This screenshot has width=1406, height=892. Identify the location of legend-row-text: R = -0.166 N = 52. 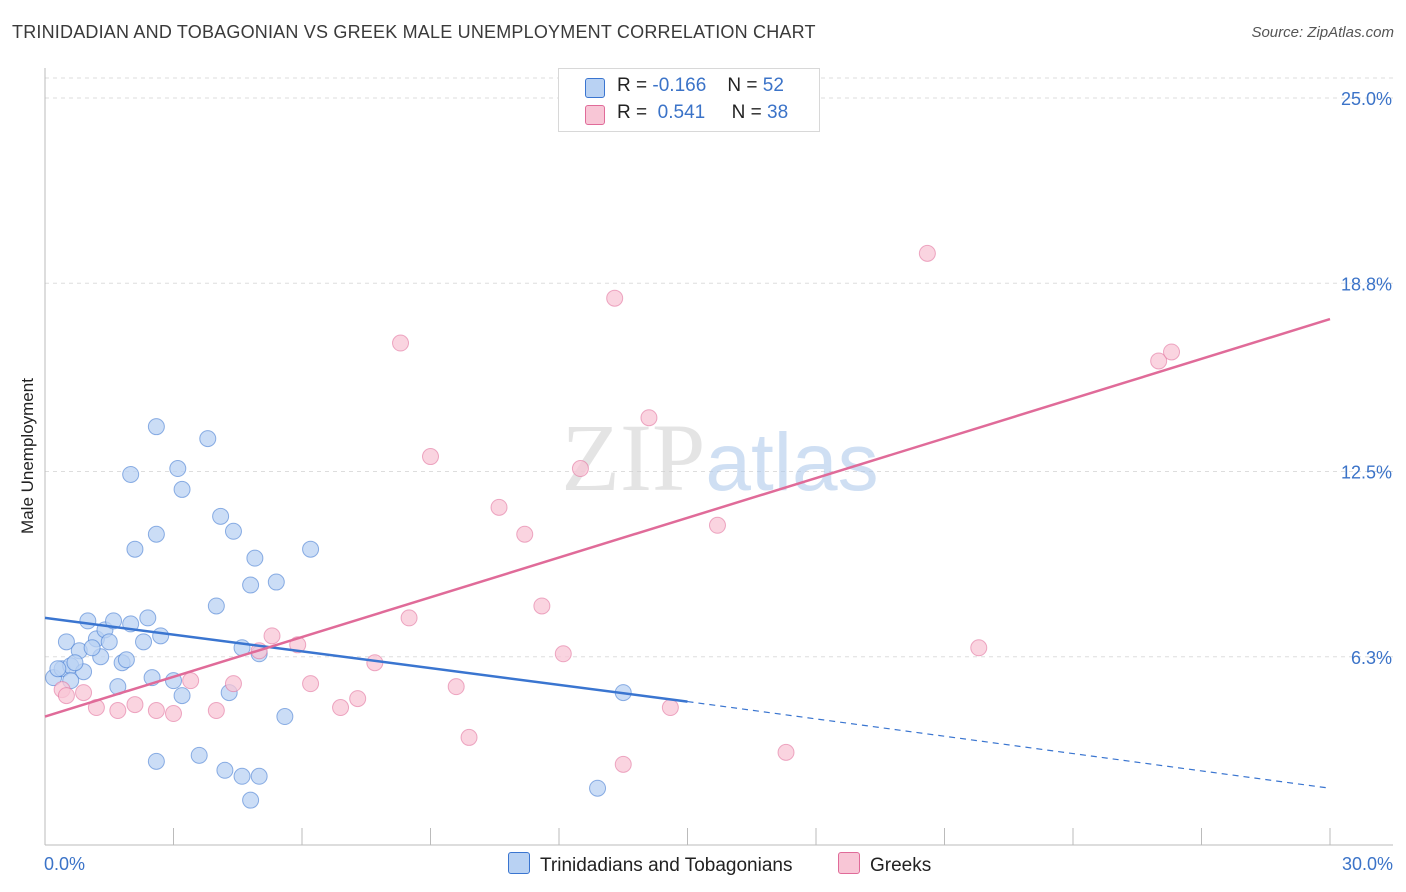
(700, 85).